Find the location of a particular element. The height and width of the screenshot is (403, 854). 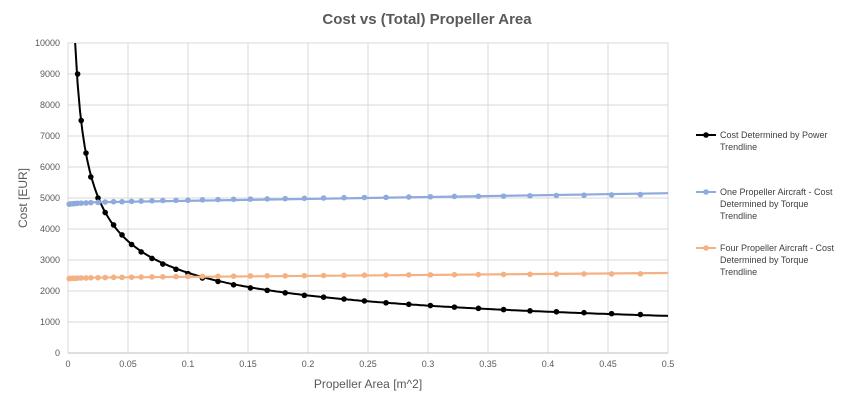

y-tick-label: 10000 is located at coordinates (47, 43).